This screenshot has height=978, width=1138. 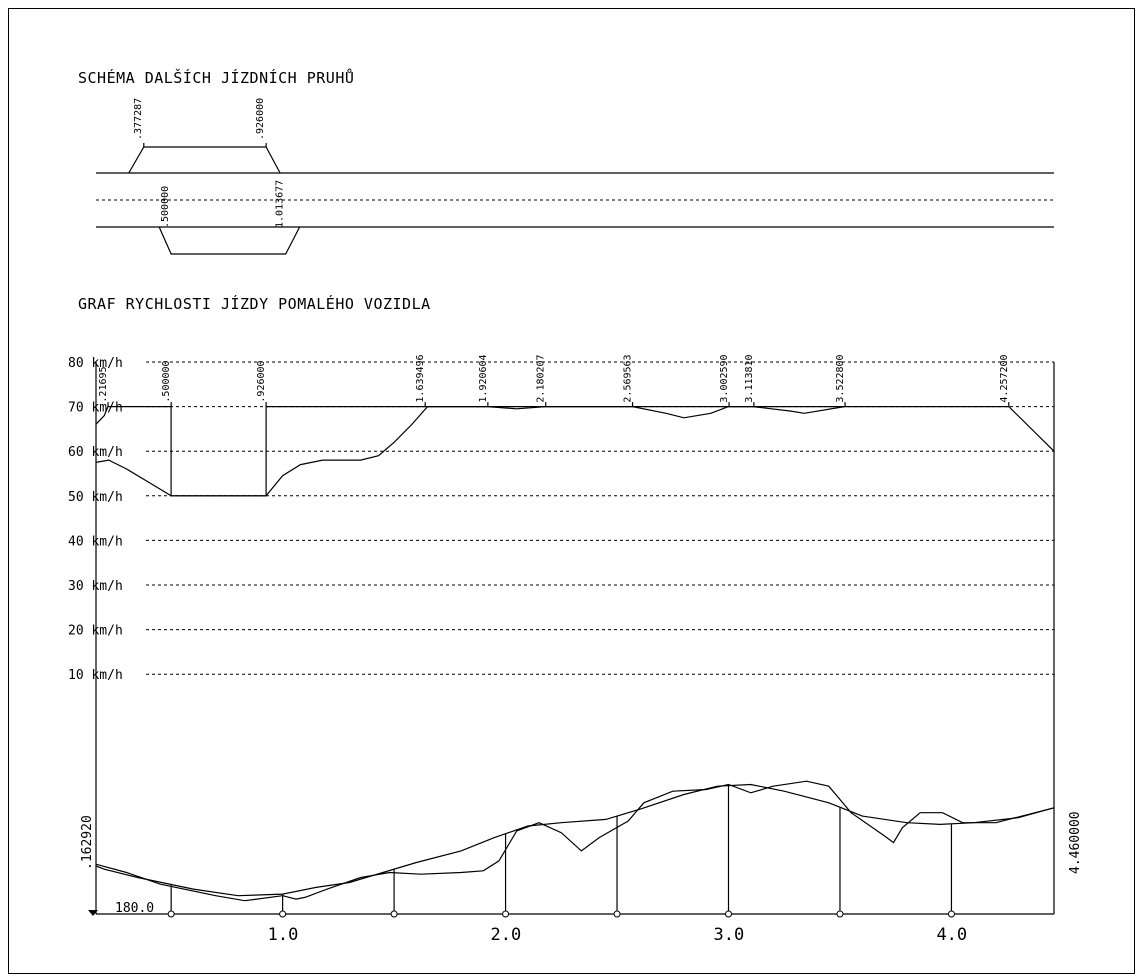 I want to click on station-label: 3.002590, so click(x=724, y=378).